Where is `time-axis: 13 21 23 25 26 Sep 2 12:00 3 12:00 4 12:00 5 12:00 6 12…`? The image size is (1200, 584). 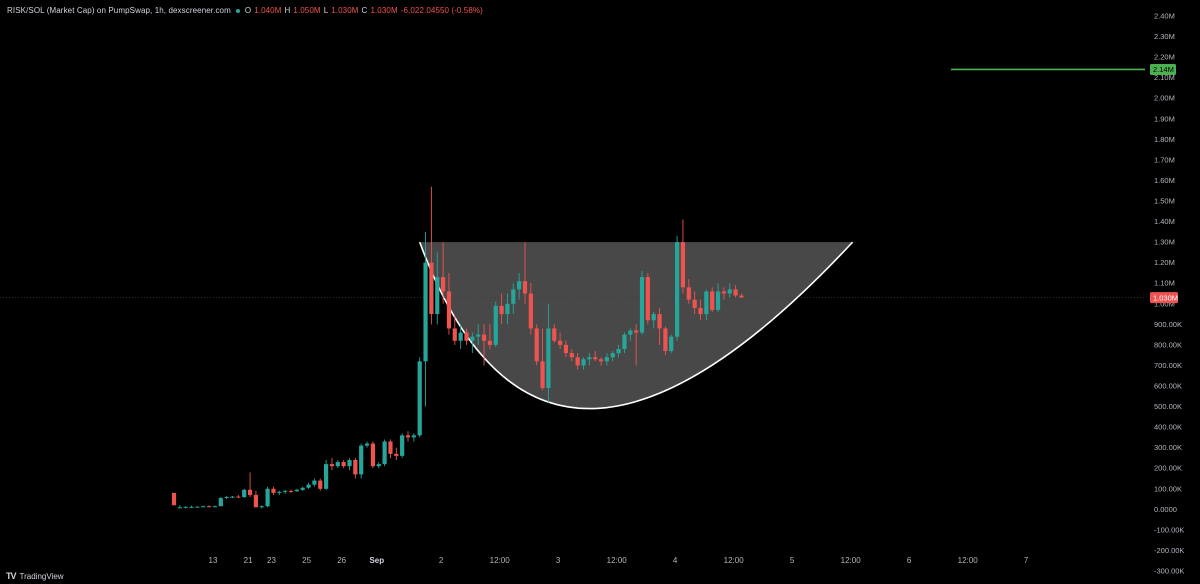
time-axis: 13 21 23 25 26 Sep 2 12:00 3 12:00 4 12:00 5 12:00 6 12… is located at coordinates (619, 560).